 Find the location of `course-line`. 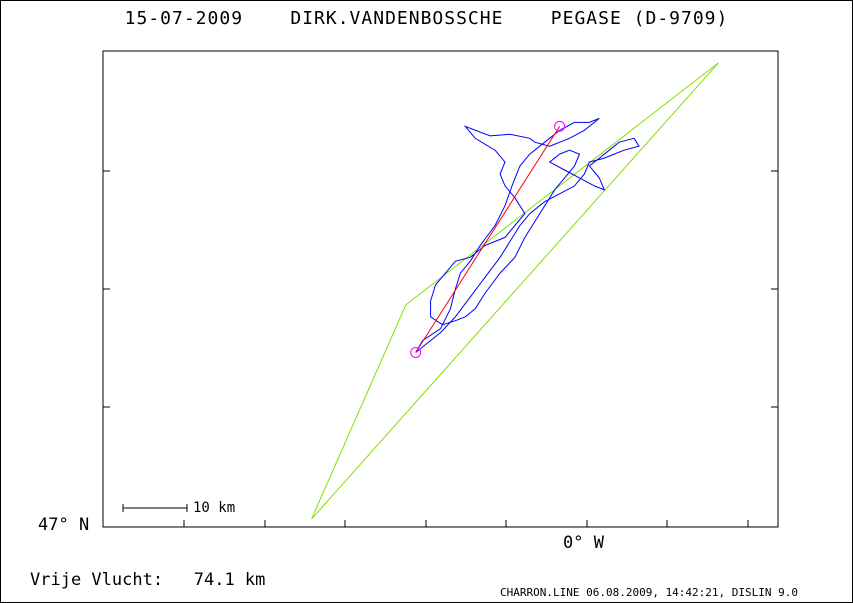

course-line is located at coordinates (488, 239).